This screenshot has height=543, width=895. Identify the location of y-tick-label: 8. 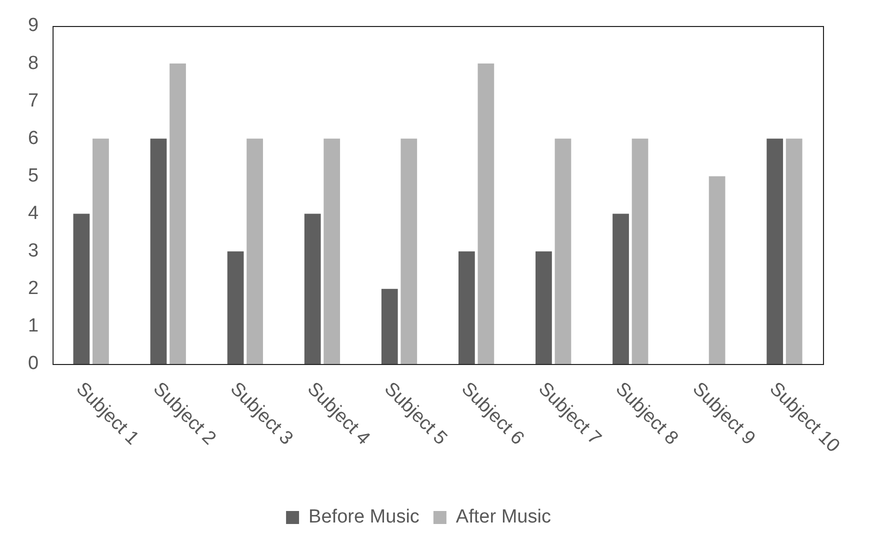
(33, 63).